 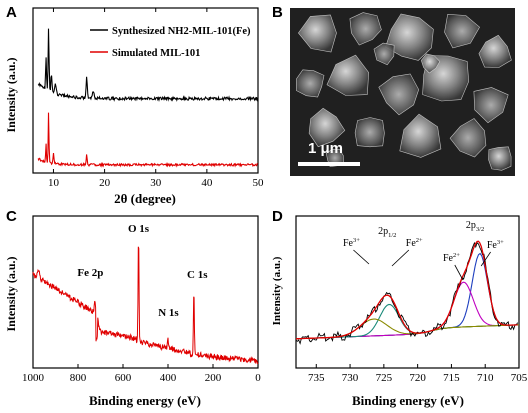 What do you see at coordinates (387, 232) in the screenshot?
I see `panel-d-annot-2p12: 2p1/2` at bounding box center [387, 232].